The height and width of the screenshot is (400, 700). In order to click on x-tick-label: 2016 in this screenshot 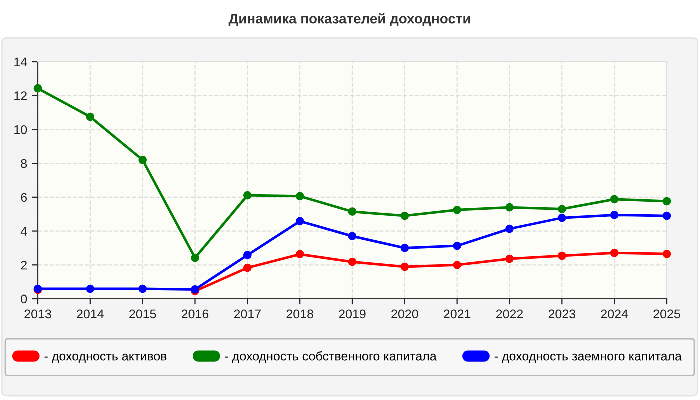, I will do `click(195, 314)`.